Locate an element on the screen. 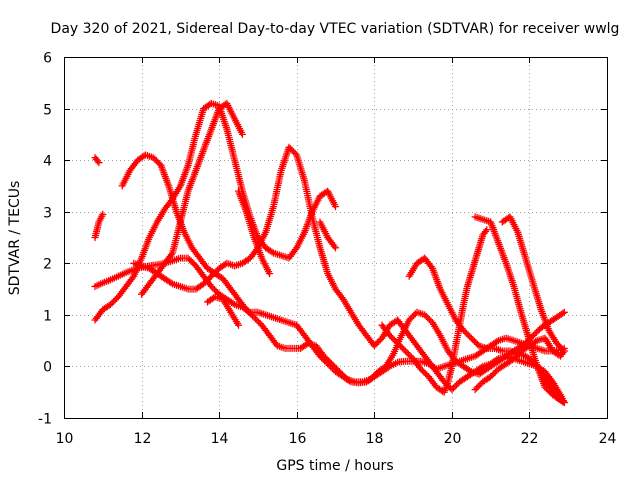 Image resolution: width=640 pixels, height=480 pixels. x-axis-label: GPS time / hours is located at coordinates (334, 466).